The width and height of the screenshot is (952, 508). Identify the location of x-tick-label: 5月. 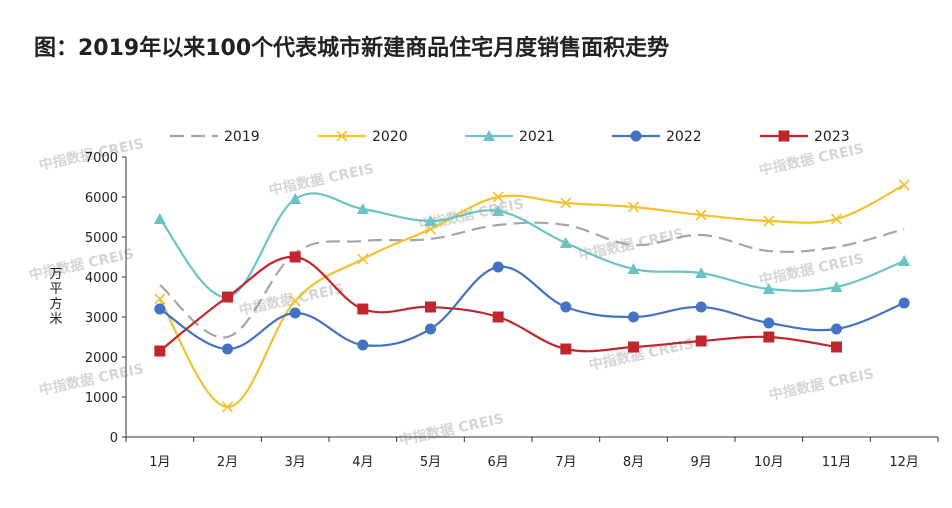
(430, 462).